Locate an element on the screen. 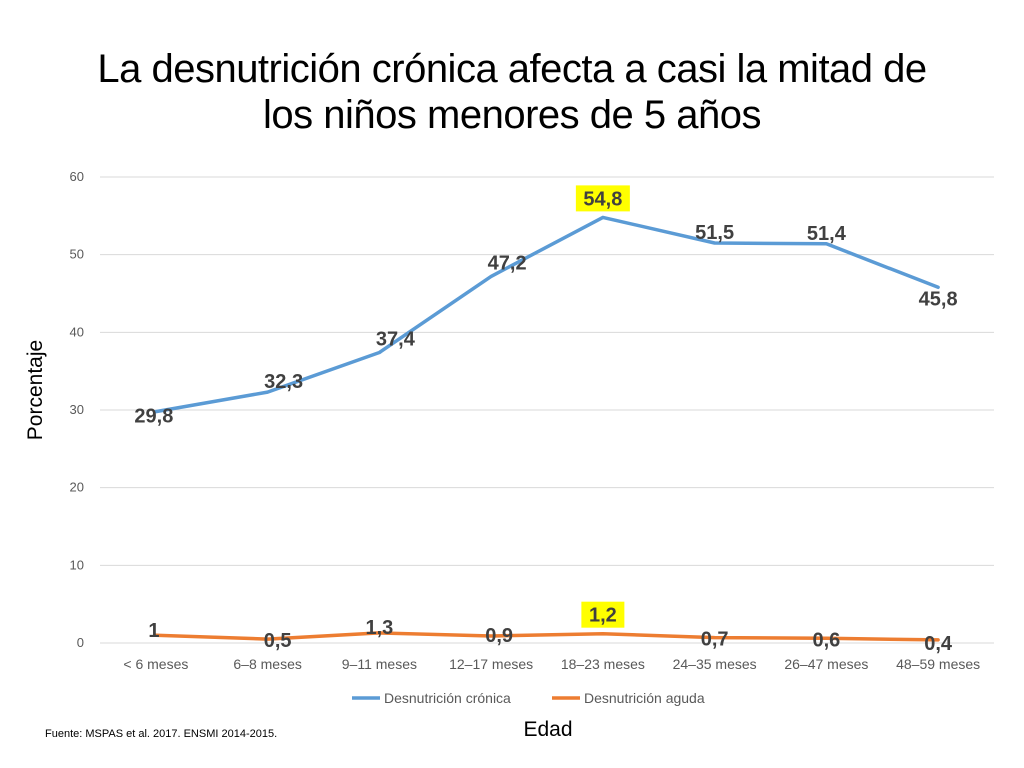 Image resolution: width=1024 pixels, height=768 pixels. y-tick-label: 10 is located at coordinates (77, 564).